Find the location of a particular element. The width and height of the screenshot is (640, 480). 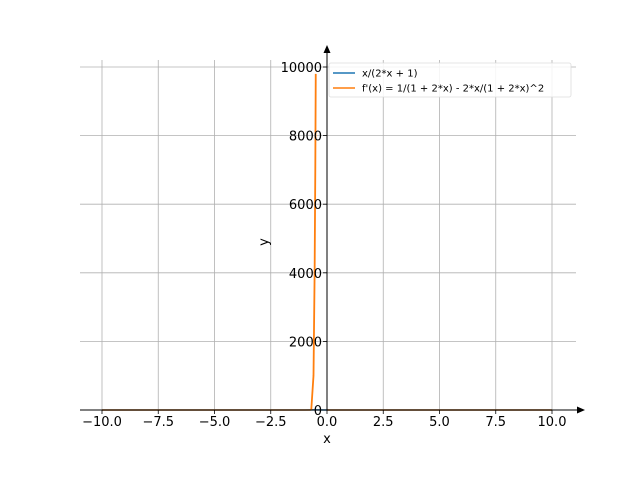

x-tick-label: −7.5 is located at coordinates (158, 422).